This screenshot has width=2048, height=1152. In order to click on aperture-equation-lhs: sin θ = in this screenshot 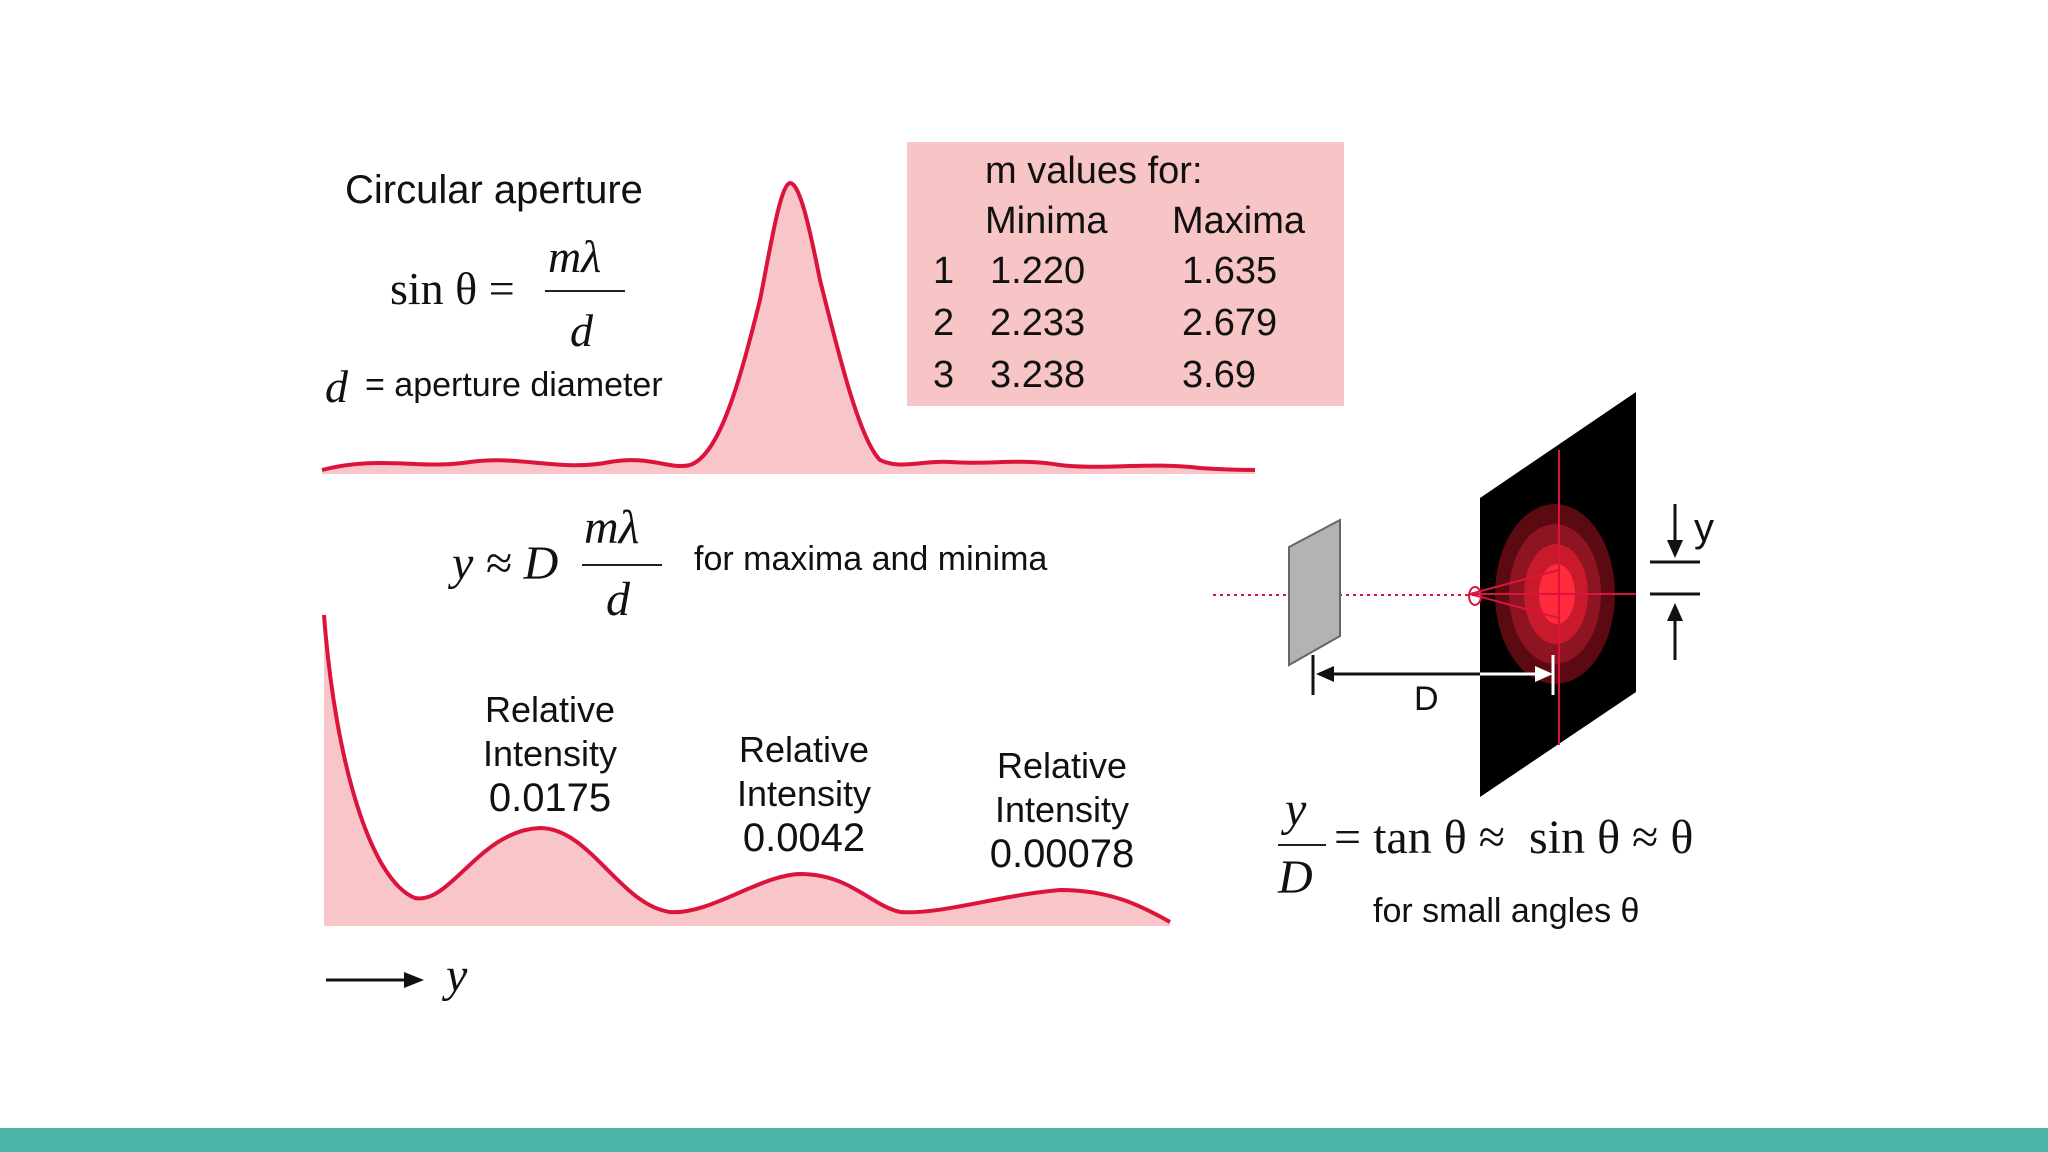, I will do `click(452, 288)`.